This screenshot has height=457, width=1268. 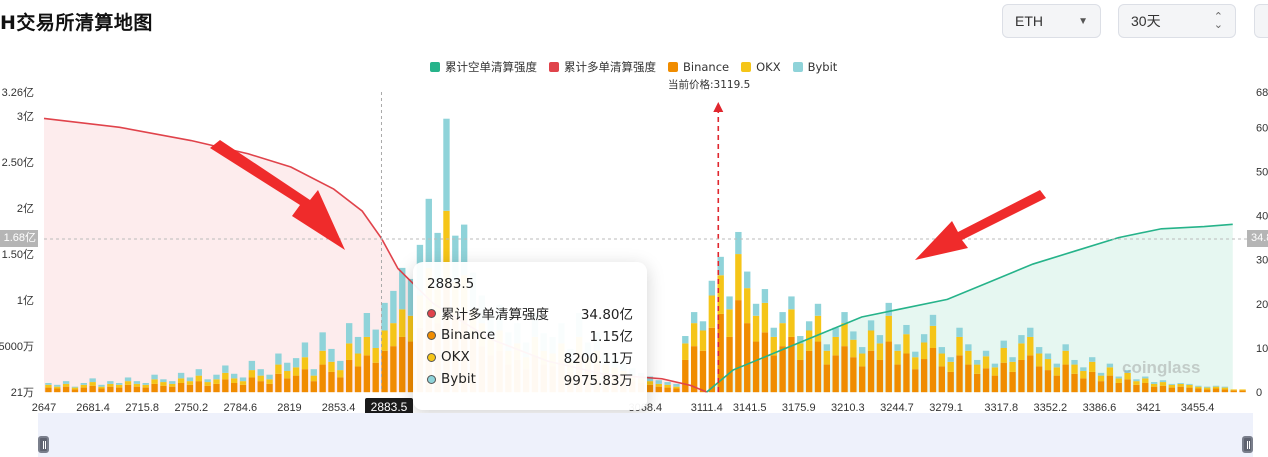 What do you see at coordinates (1261, 21) in the screenshot?
I see `extra-control-button` at bounding box center [1261, 21].